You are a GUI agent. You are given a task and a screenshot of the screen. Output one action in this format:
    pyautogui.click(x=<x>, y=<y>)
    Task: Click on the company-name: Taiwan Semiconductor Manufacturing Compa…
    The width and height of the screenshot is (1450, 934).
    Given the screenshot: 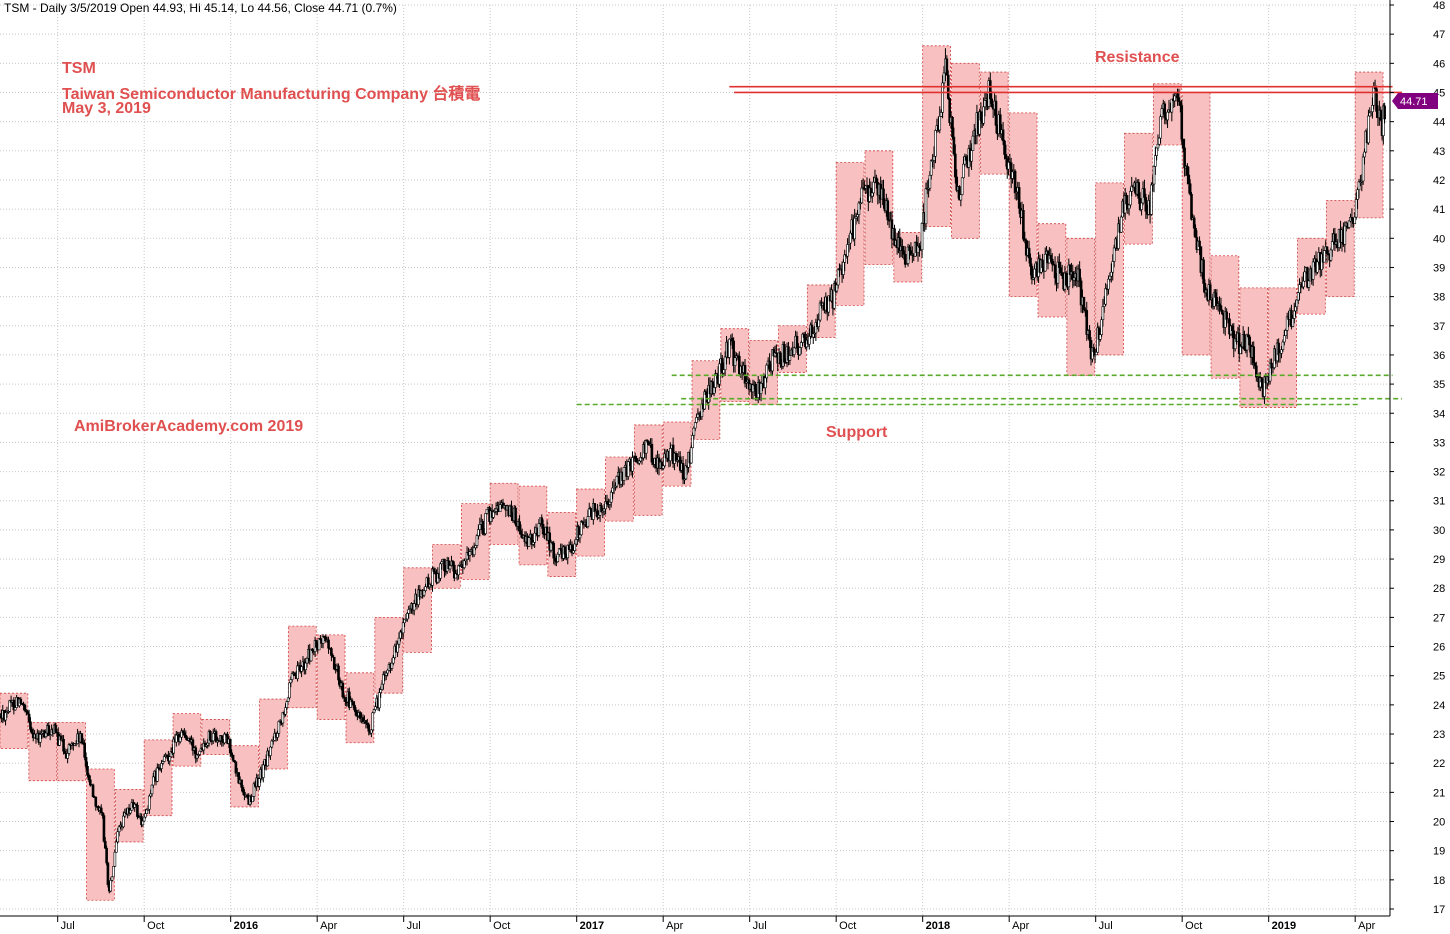 What is the action you would take?
    pyautogui.click(x=271, y=94)
    